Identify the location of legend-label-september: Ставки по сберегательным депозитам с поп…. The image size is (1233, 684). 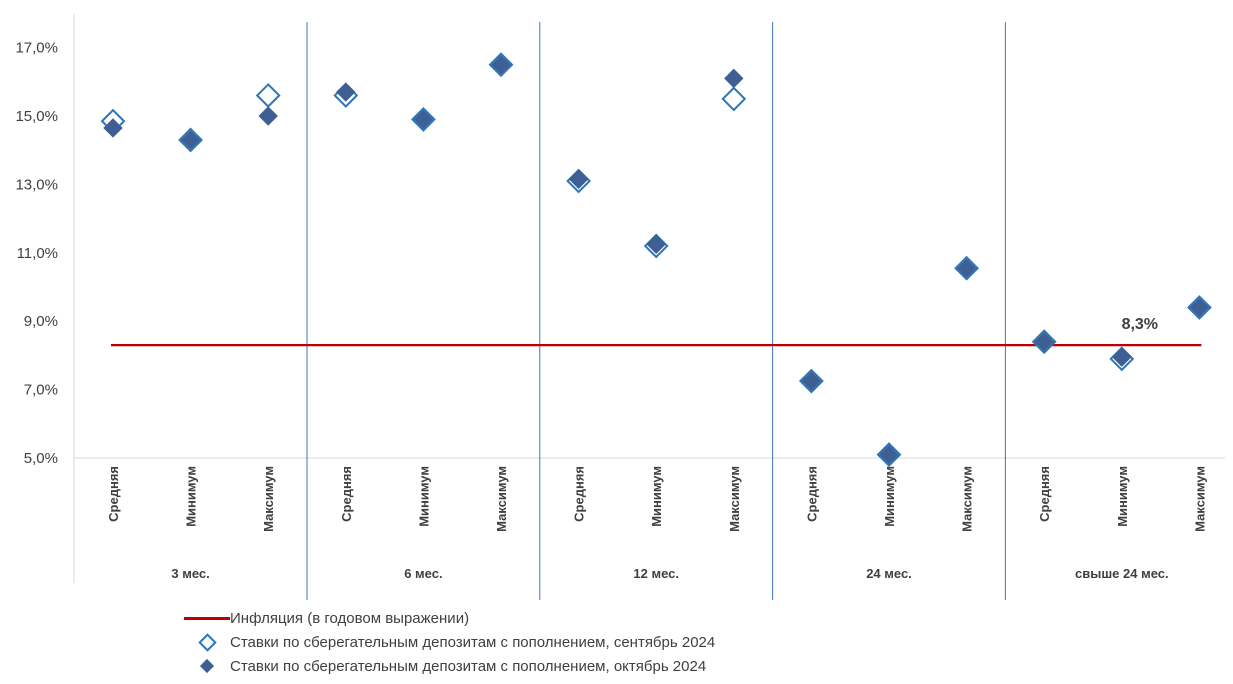
(473, 642).